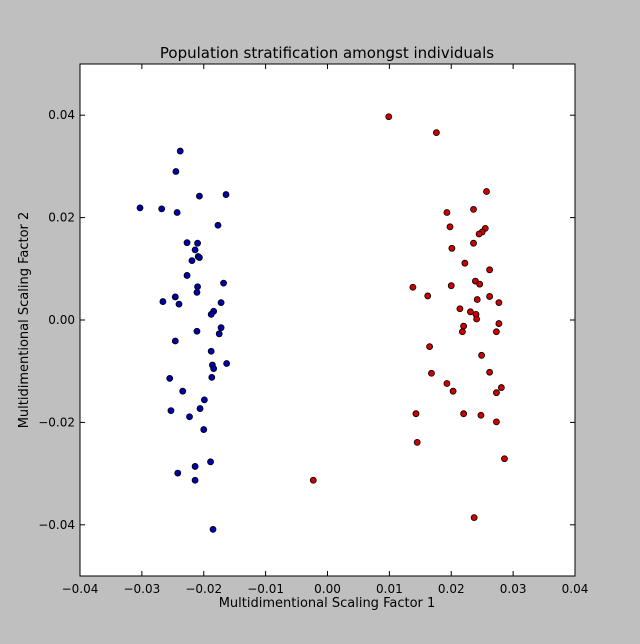  Describe the element at coordinates (203, 589) in the screenshot. I see `x-tick-label: −0.02` at that location.